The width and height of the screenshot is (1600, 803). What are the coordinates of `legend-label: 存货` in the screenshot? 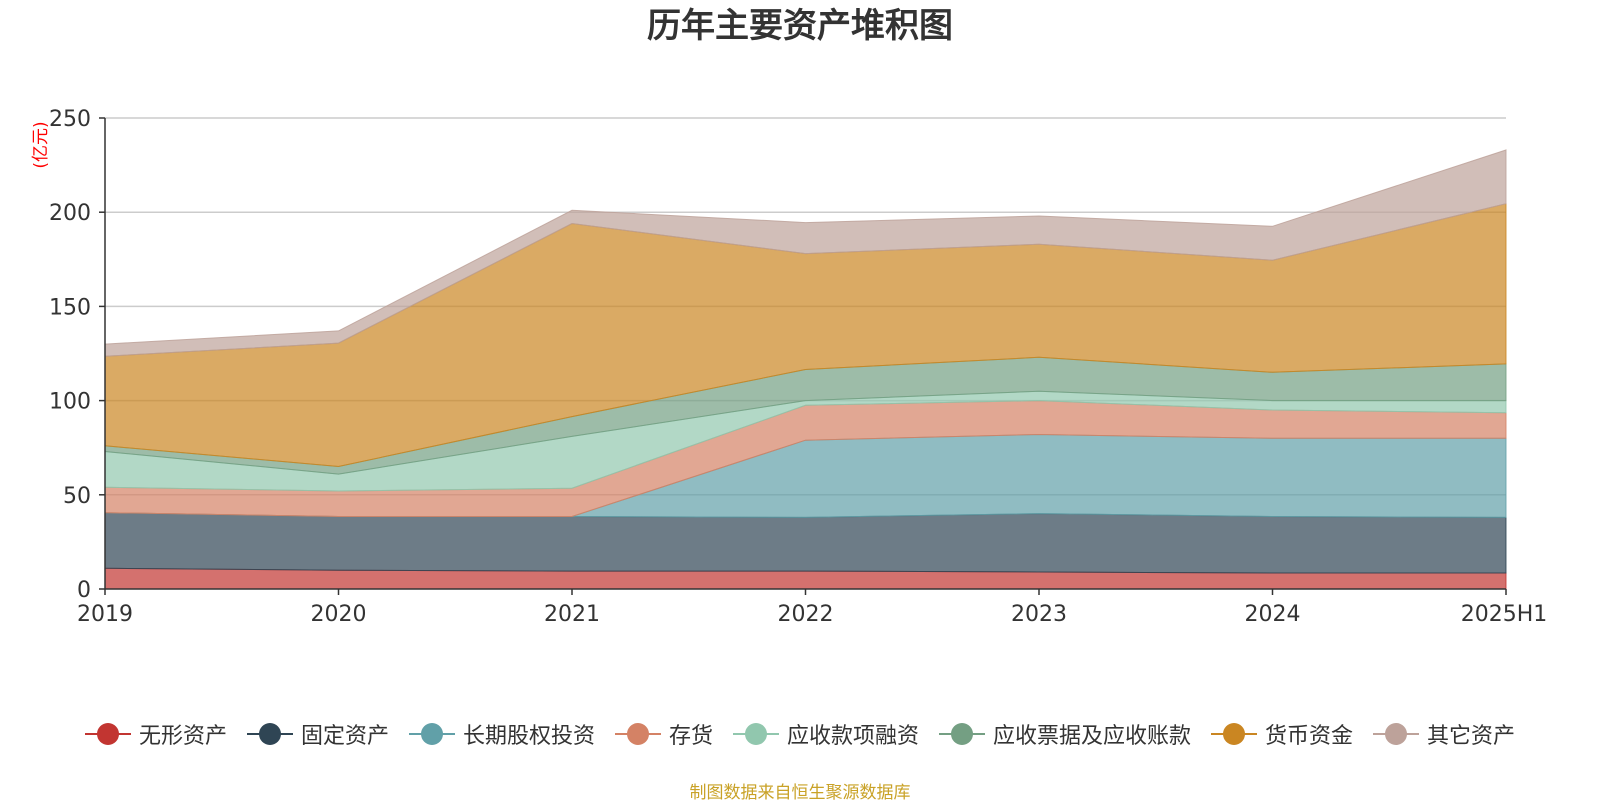 It's located at (690, 736).